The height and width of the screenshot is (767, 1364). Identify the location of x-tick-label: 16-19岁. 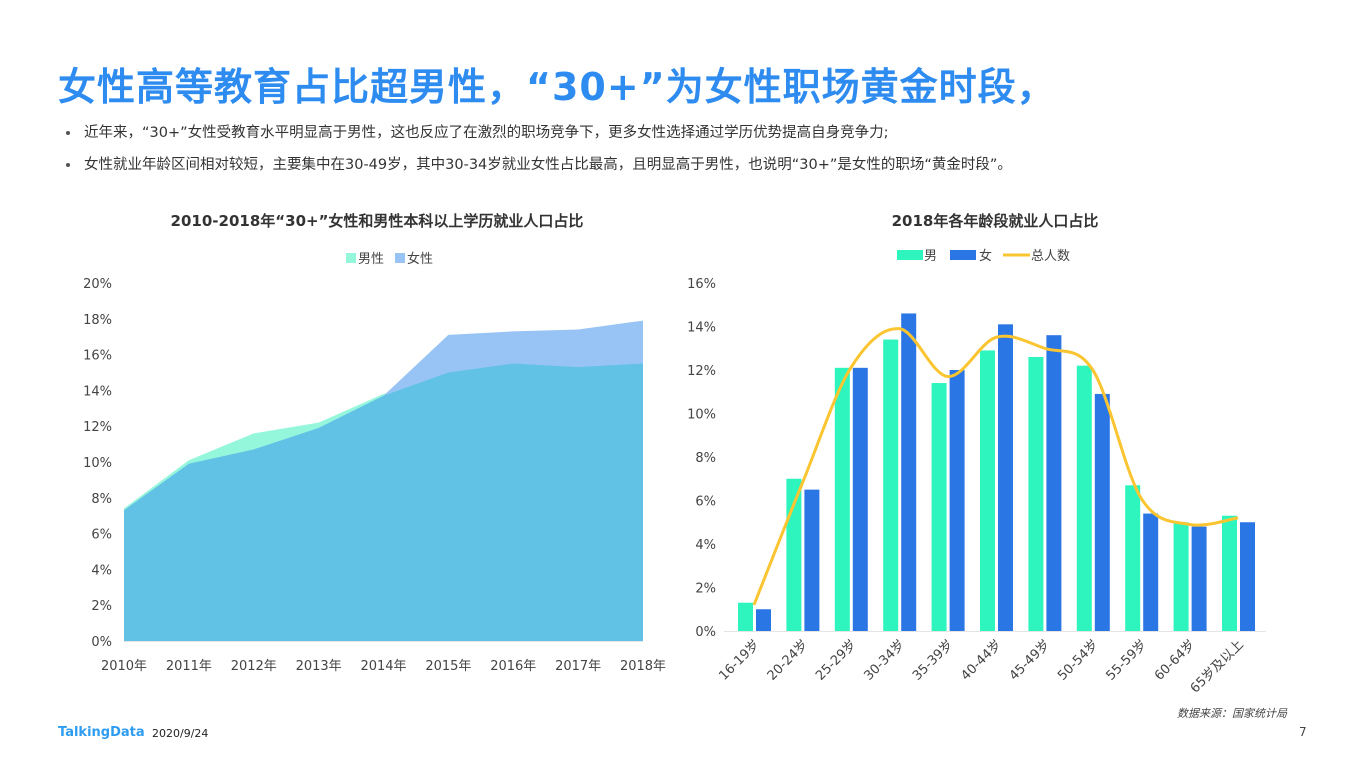
(739, 660).